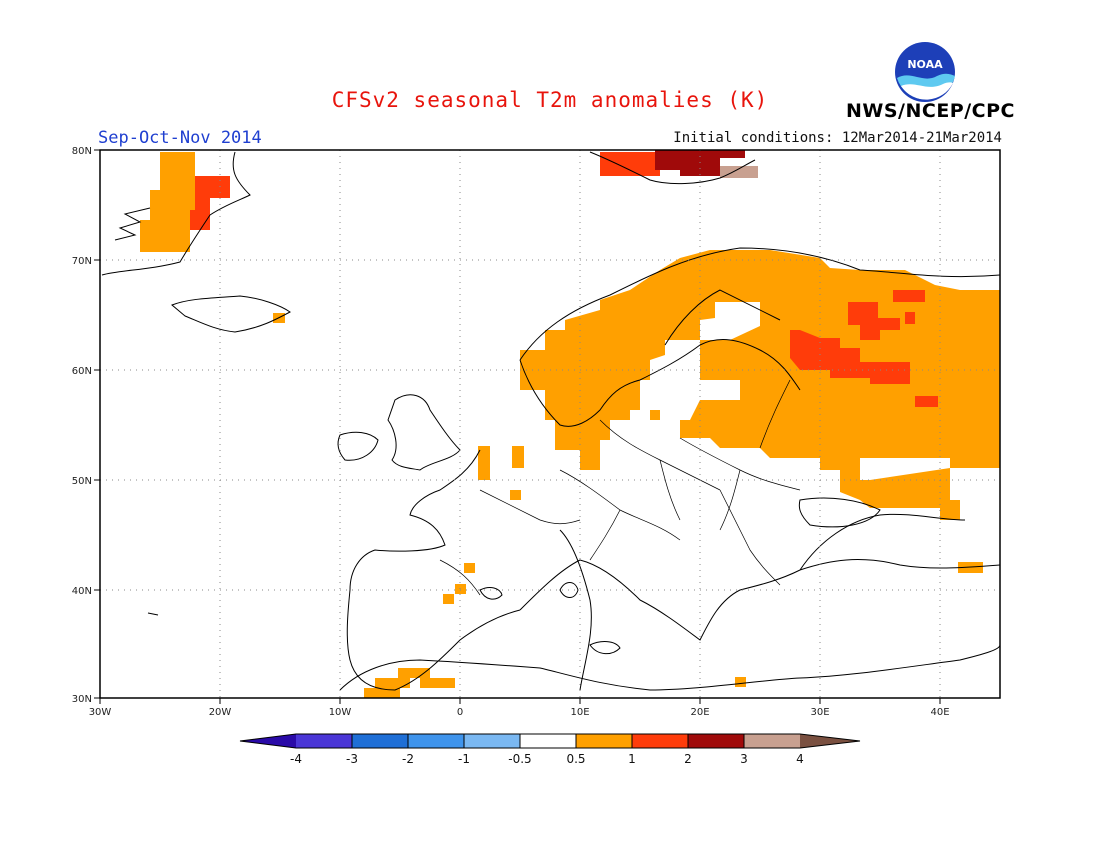  Describe the element at coordinates (939, 712) in the screenshot. I see `lon-tick-label: 40E` at that location.